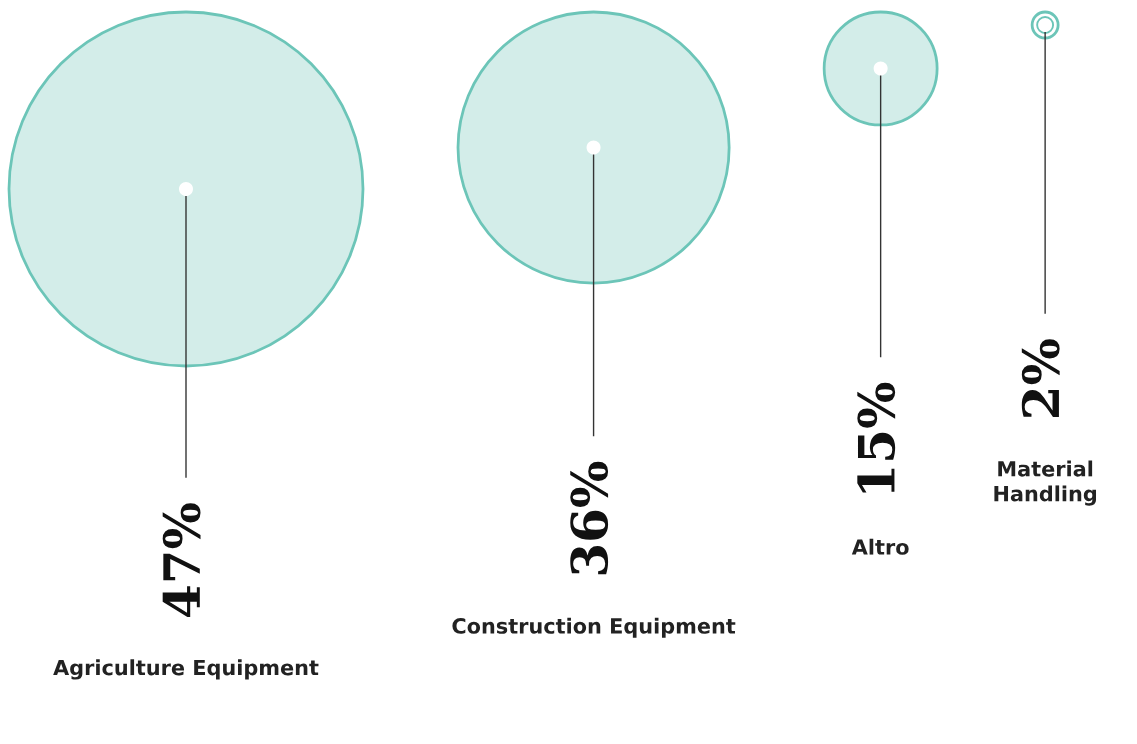 This screenshot has width=1137, height=744. Describe the element at coordinates (594, 627) in the screenshot. I see `category-label: Construction Equipment` at that location.